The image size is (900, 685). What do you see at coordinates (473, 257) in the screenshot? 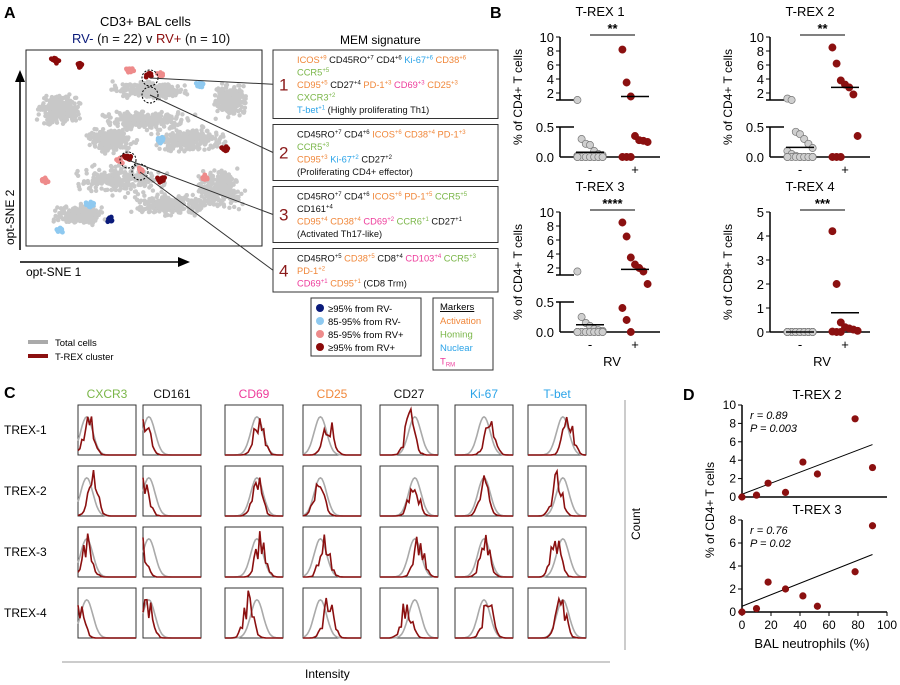
I see `marker-score: +3` at bounding box center [473, 257].